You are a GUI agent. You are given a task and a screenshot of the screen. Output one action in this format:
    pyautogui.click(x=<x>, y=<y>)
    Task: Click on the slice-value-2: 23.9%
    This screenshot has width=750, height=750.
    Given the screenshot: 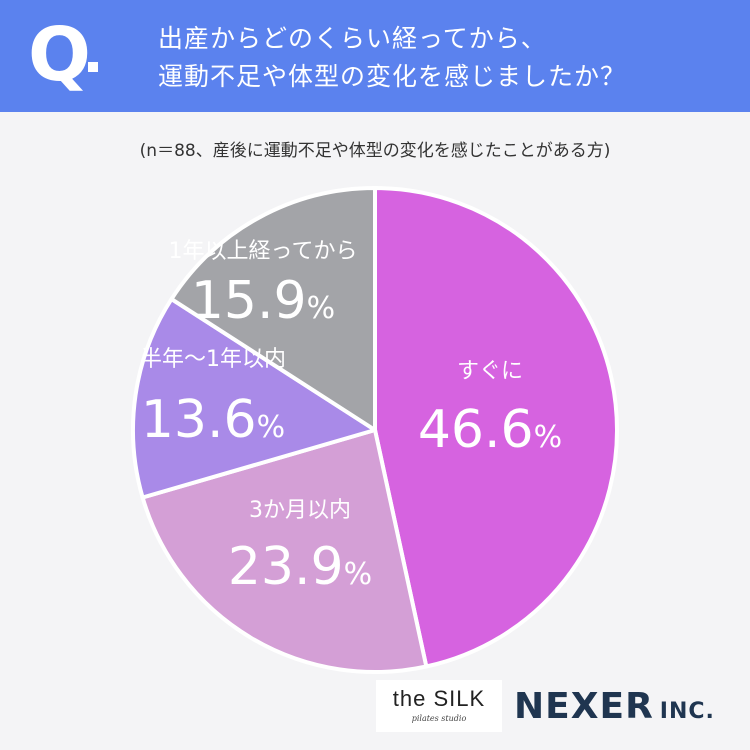 What is the action you would take?
    pyautogui.click(x=300, y=567)
    